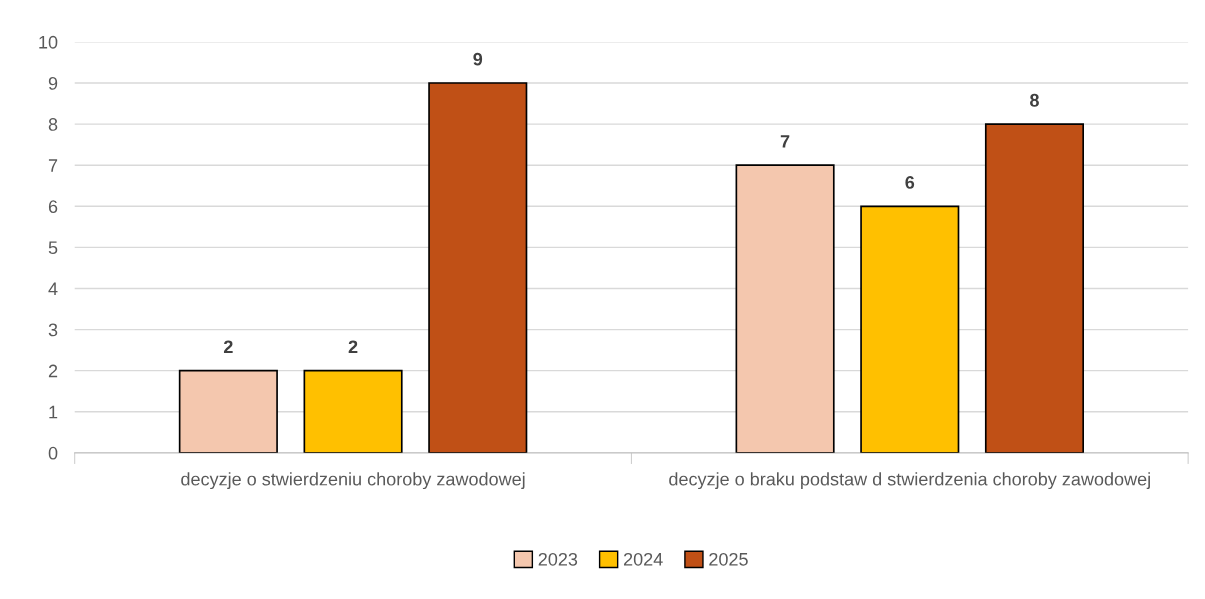 This screenshot has width=1205, height=599. What do you see at coordinates (353, 481) in the screenshot?
I see `x-tick-label: decyzje o stwierdzeniu choroby zawodowej` at bounding box center [353, 481].